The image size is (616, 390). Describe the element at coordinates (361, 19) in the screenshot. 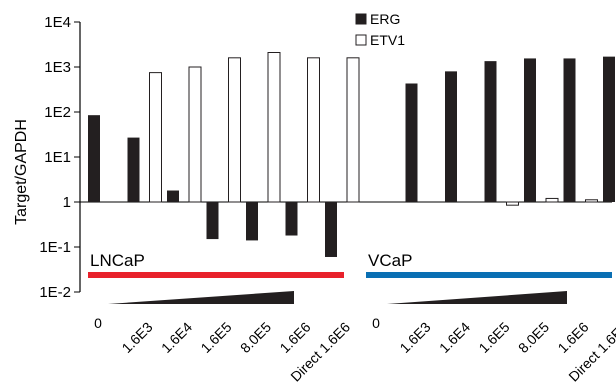

I see `legend-swatch-erg` at that location.